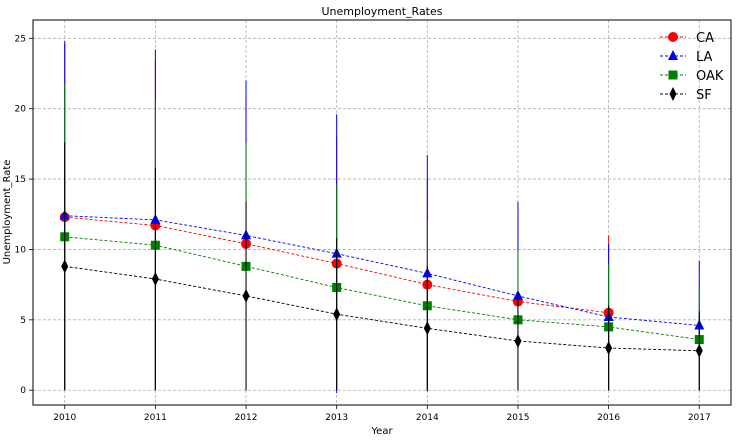 The width and height of the screenshot is (743, 443). I want to click on legend-marker-oak, so click(673, 75).